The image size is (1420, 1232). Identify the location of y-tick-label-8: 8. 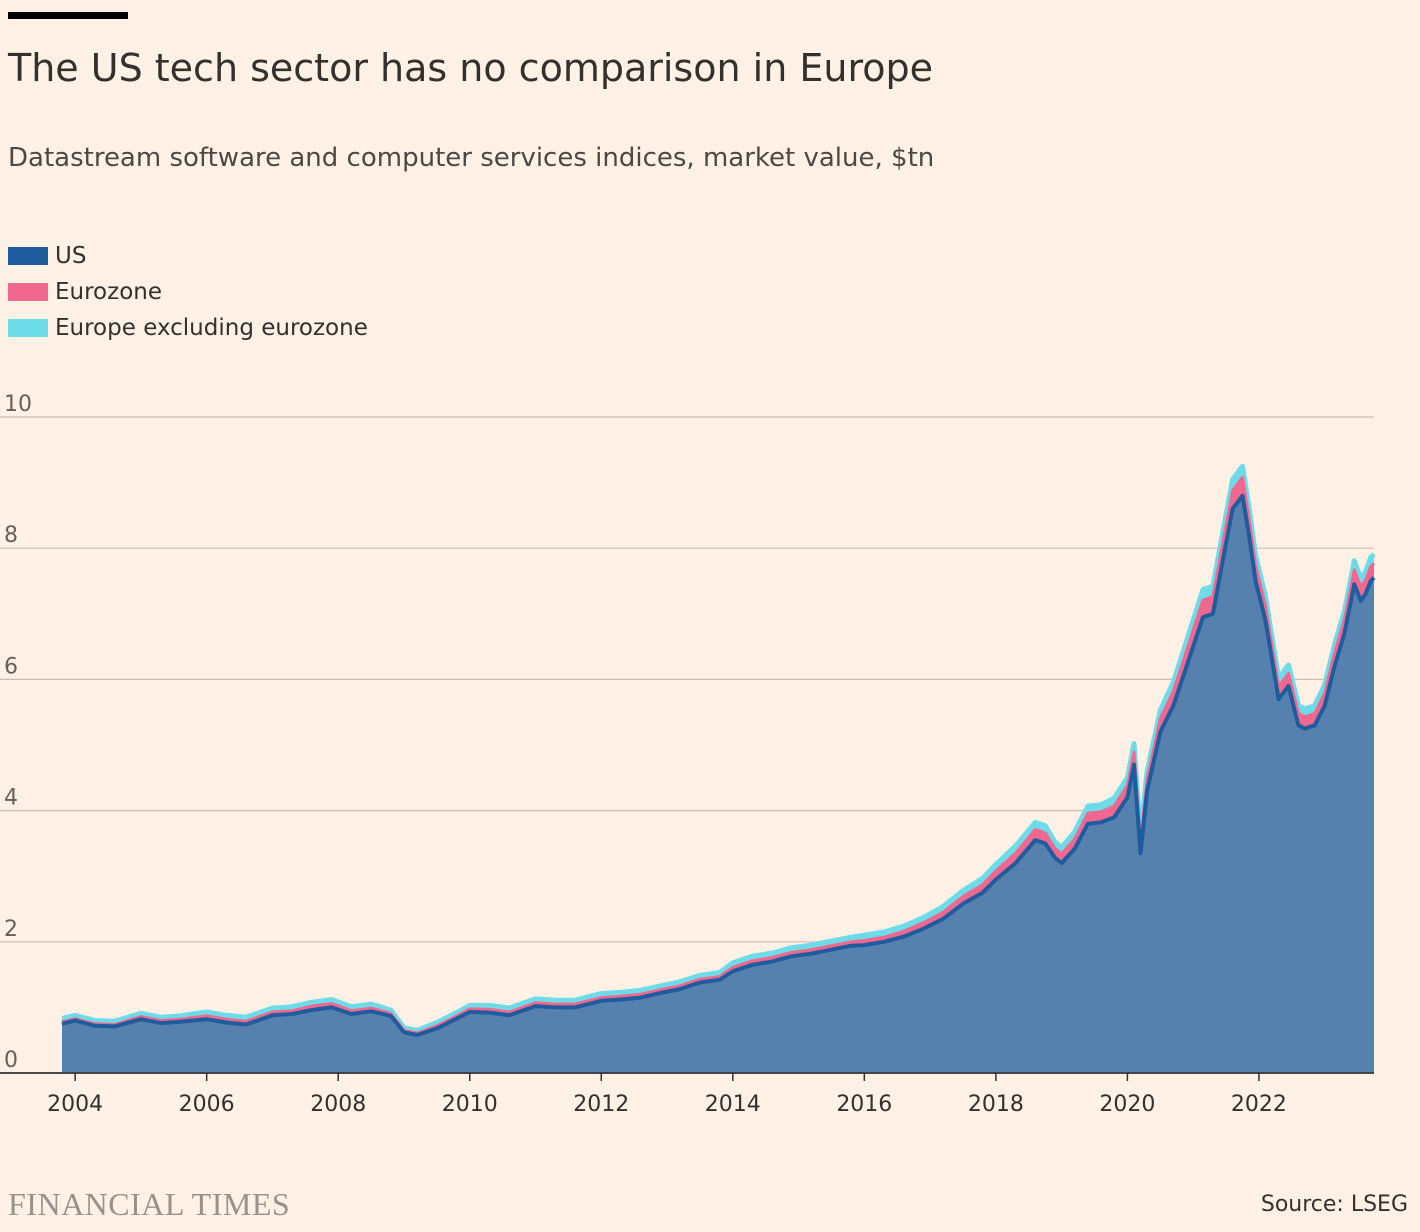
(11, 535).